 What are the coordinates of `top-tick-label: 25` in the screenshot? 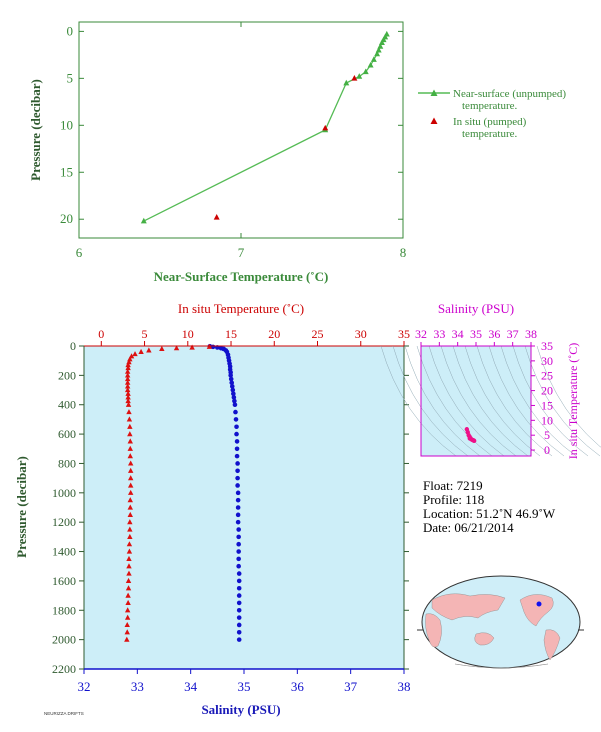 It's located at (318, 334).